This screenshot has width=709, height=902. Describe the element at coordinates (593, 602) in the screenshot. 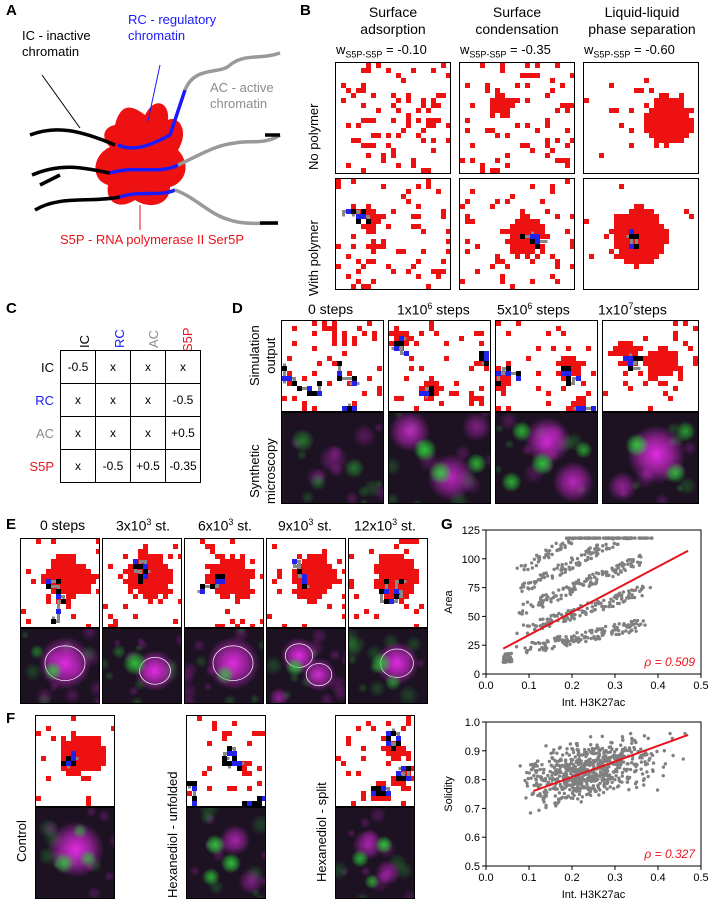

I see `plot-frame` at that location.